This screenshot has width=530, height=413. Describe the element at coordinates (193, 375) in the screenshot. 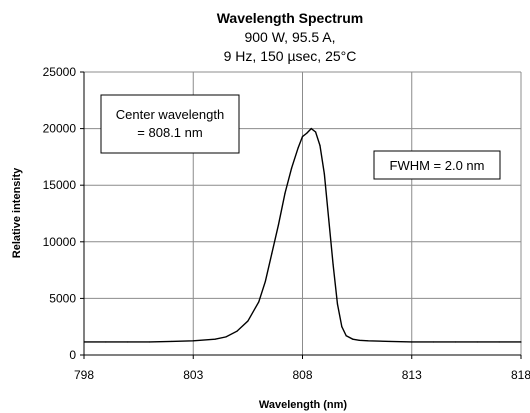

I see `x-tick-label-1: 803` at that location.